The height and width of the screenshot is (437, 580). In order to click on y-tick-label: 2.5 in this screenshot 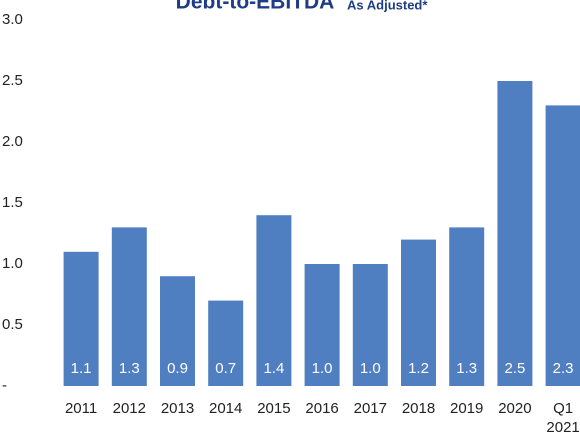, I will do `click(12, 80)`.